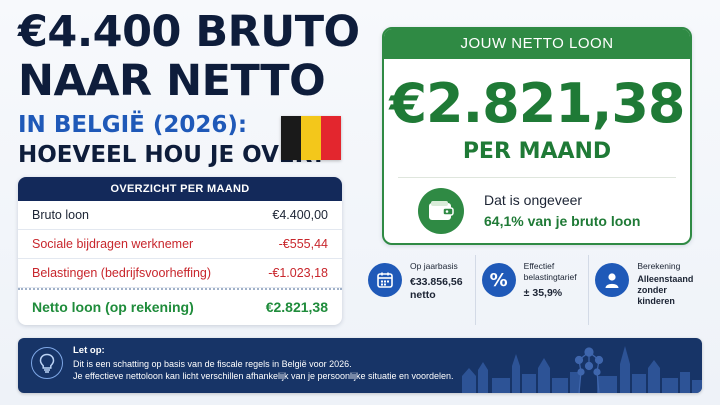  What do you see at coordinates (303, 244) in the screenshot?
I see `row-value: -€555,44` at bounding box center [303, 244].